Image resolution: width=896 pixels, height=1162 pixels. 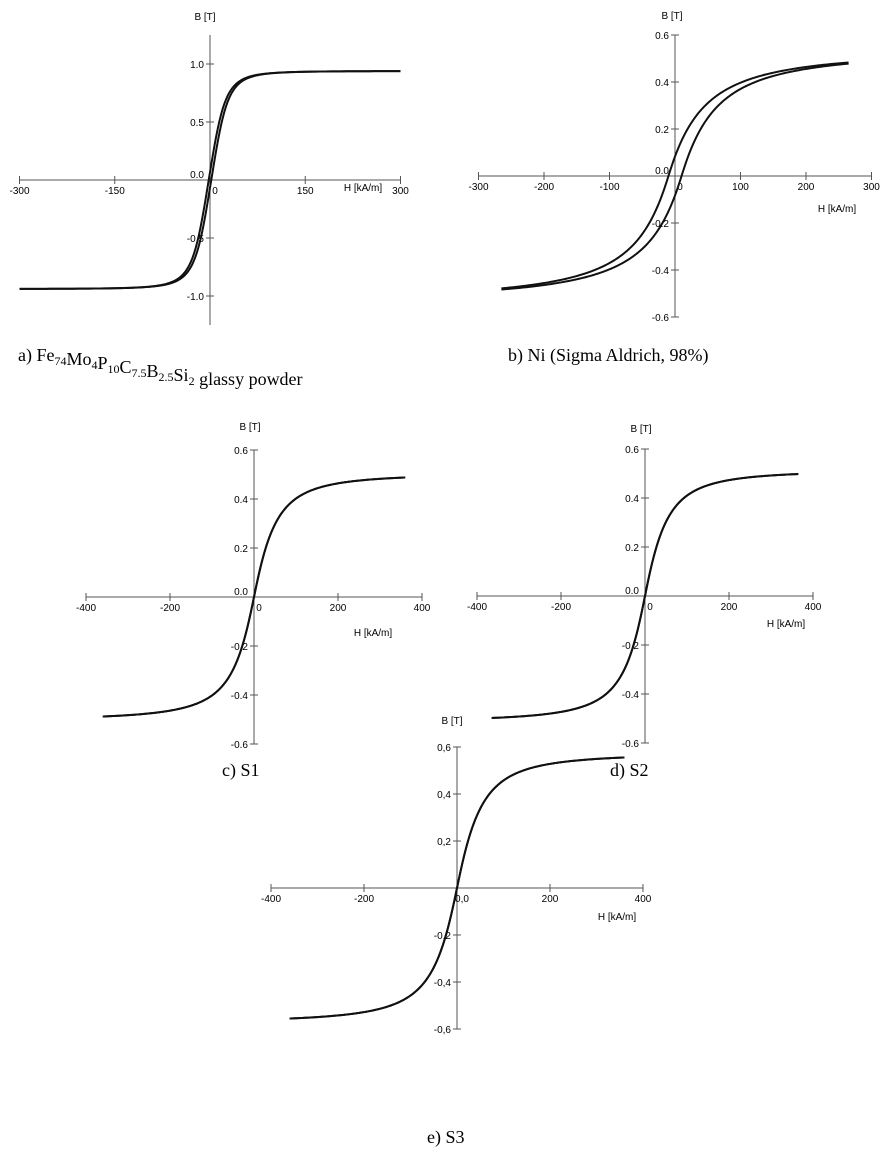 I want to click on formula-subscript: 2.5, so click(x=166, y=377).